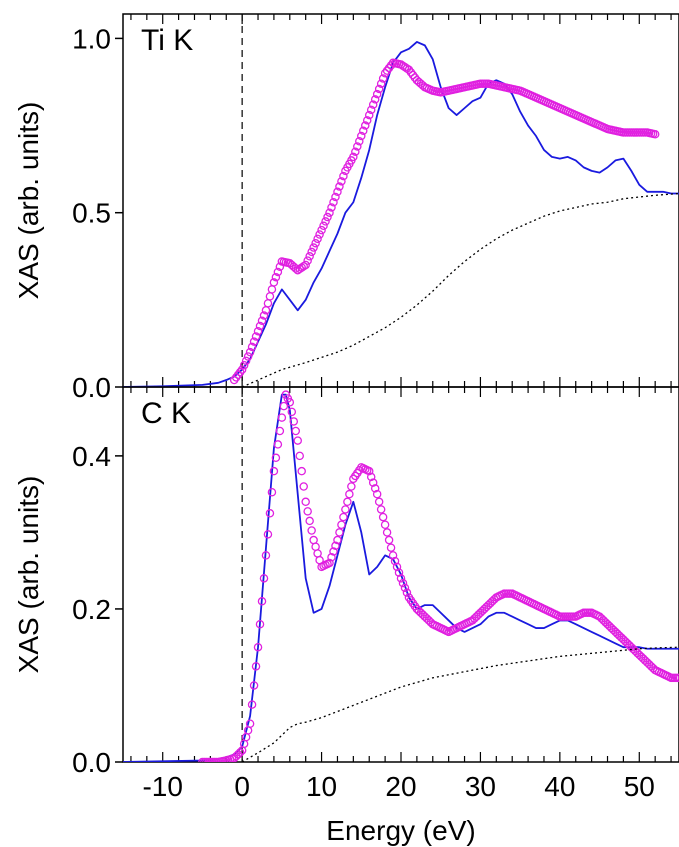  What do you see at coordinates (480, 786) in the screenshot?
I see `x-tick-label: 30` at bounding box center [480, 786].